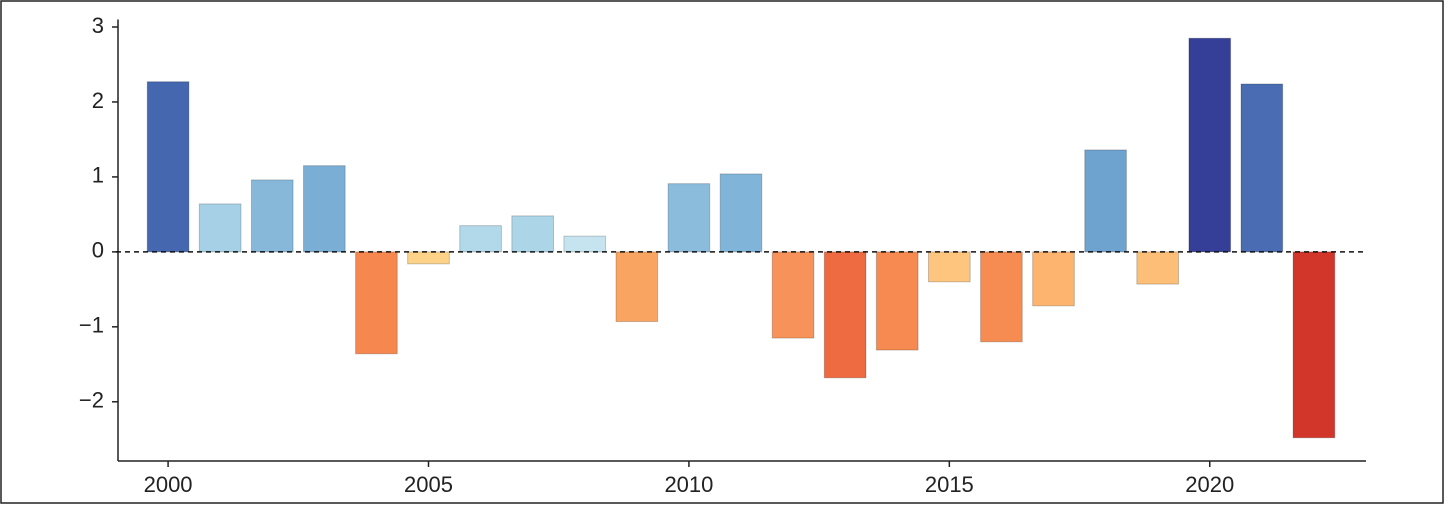 Image resolution: width=1445 pixels, height=505 pixels. What do you see at coordinates (1209, 484) in the screenshot?
I see `x-tick-label: 2020` at bounding box center [1209, 484].